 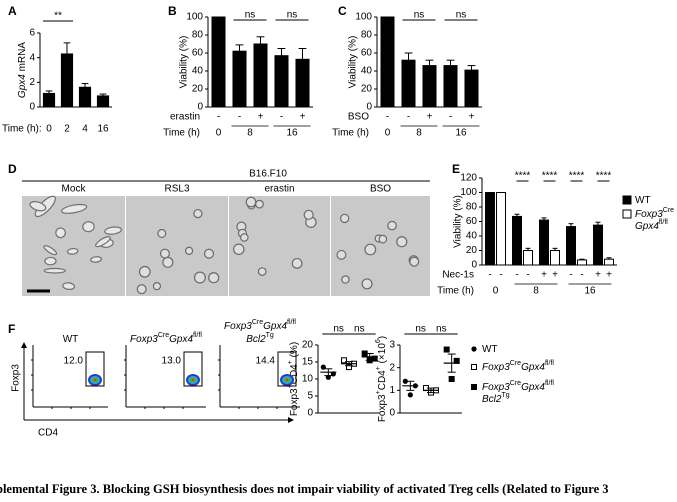 I want to click on y-tick-label: 0, so click(x=392, y=413).